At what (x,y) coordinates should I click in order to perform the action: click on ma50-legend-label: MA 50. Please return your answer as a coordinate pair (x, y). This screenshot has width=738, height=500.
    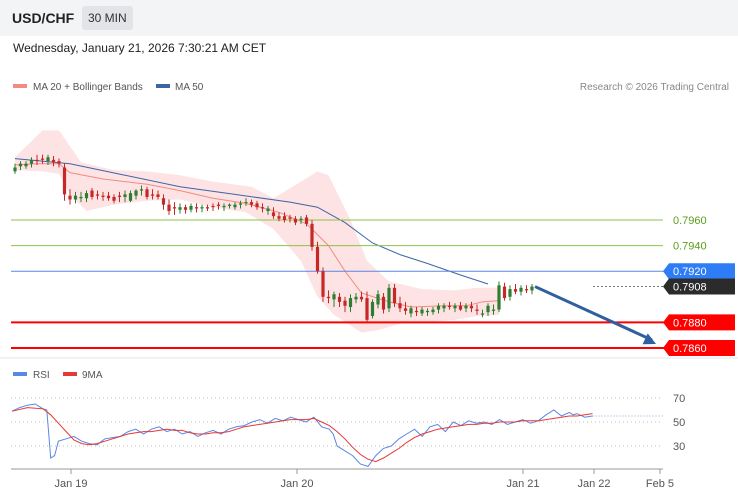
    Looking at the image, I should click on (189, 87).